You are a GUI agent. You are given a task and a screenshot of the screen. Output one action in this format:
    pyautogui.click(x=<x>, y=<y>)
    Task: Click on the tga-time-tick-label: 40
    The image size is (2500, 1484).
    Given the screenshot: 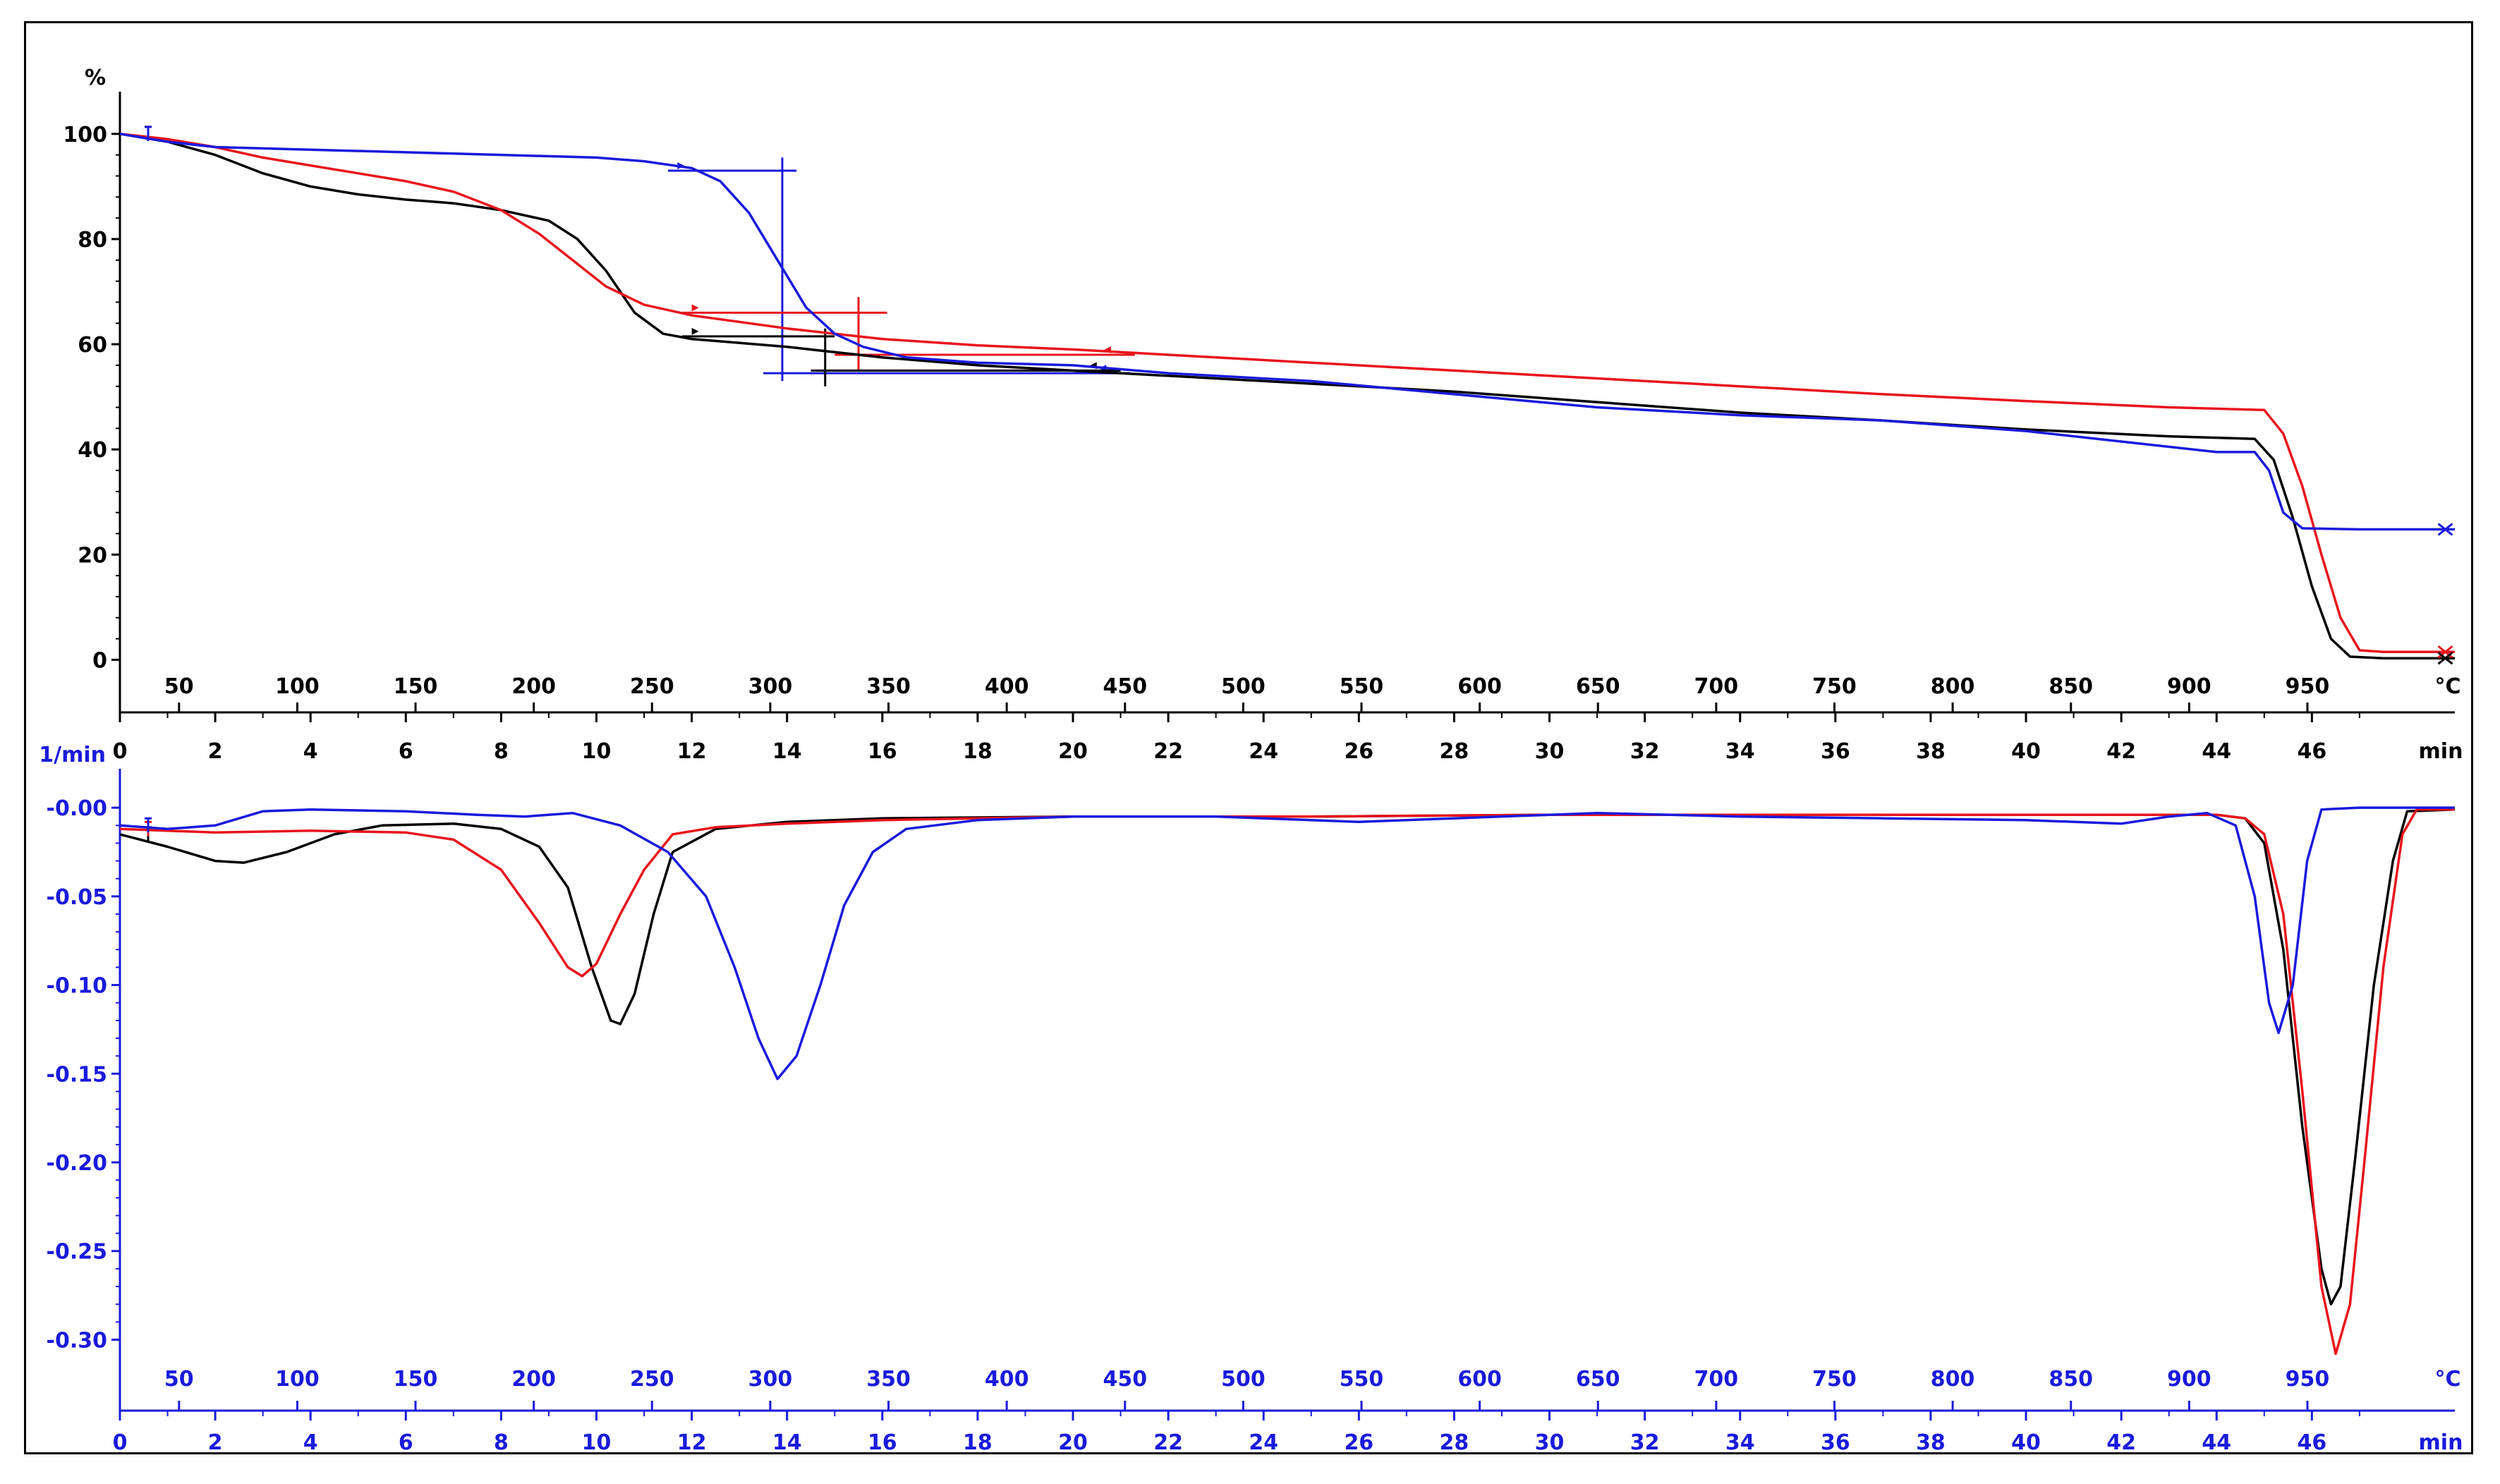 What is the action you would take?
    pyautogui.click(x=2026, y=751)
    